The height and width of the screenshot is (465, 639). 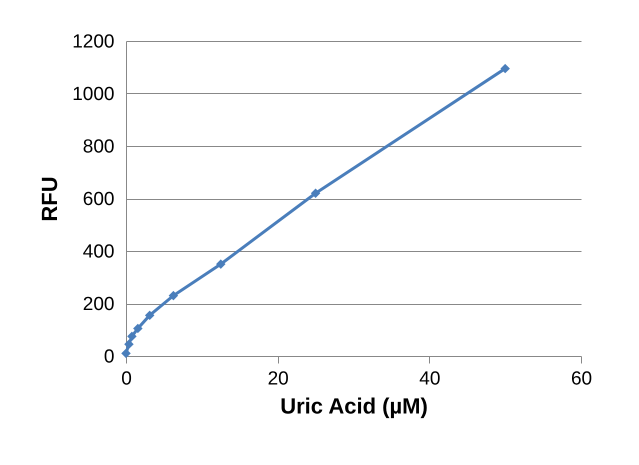 I want to click on y-tick-label: 800, so click(x=98, y=147).